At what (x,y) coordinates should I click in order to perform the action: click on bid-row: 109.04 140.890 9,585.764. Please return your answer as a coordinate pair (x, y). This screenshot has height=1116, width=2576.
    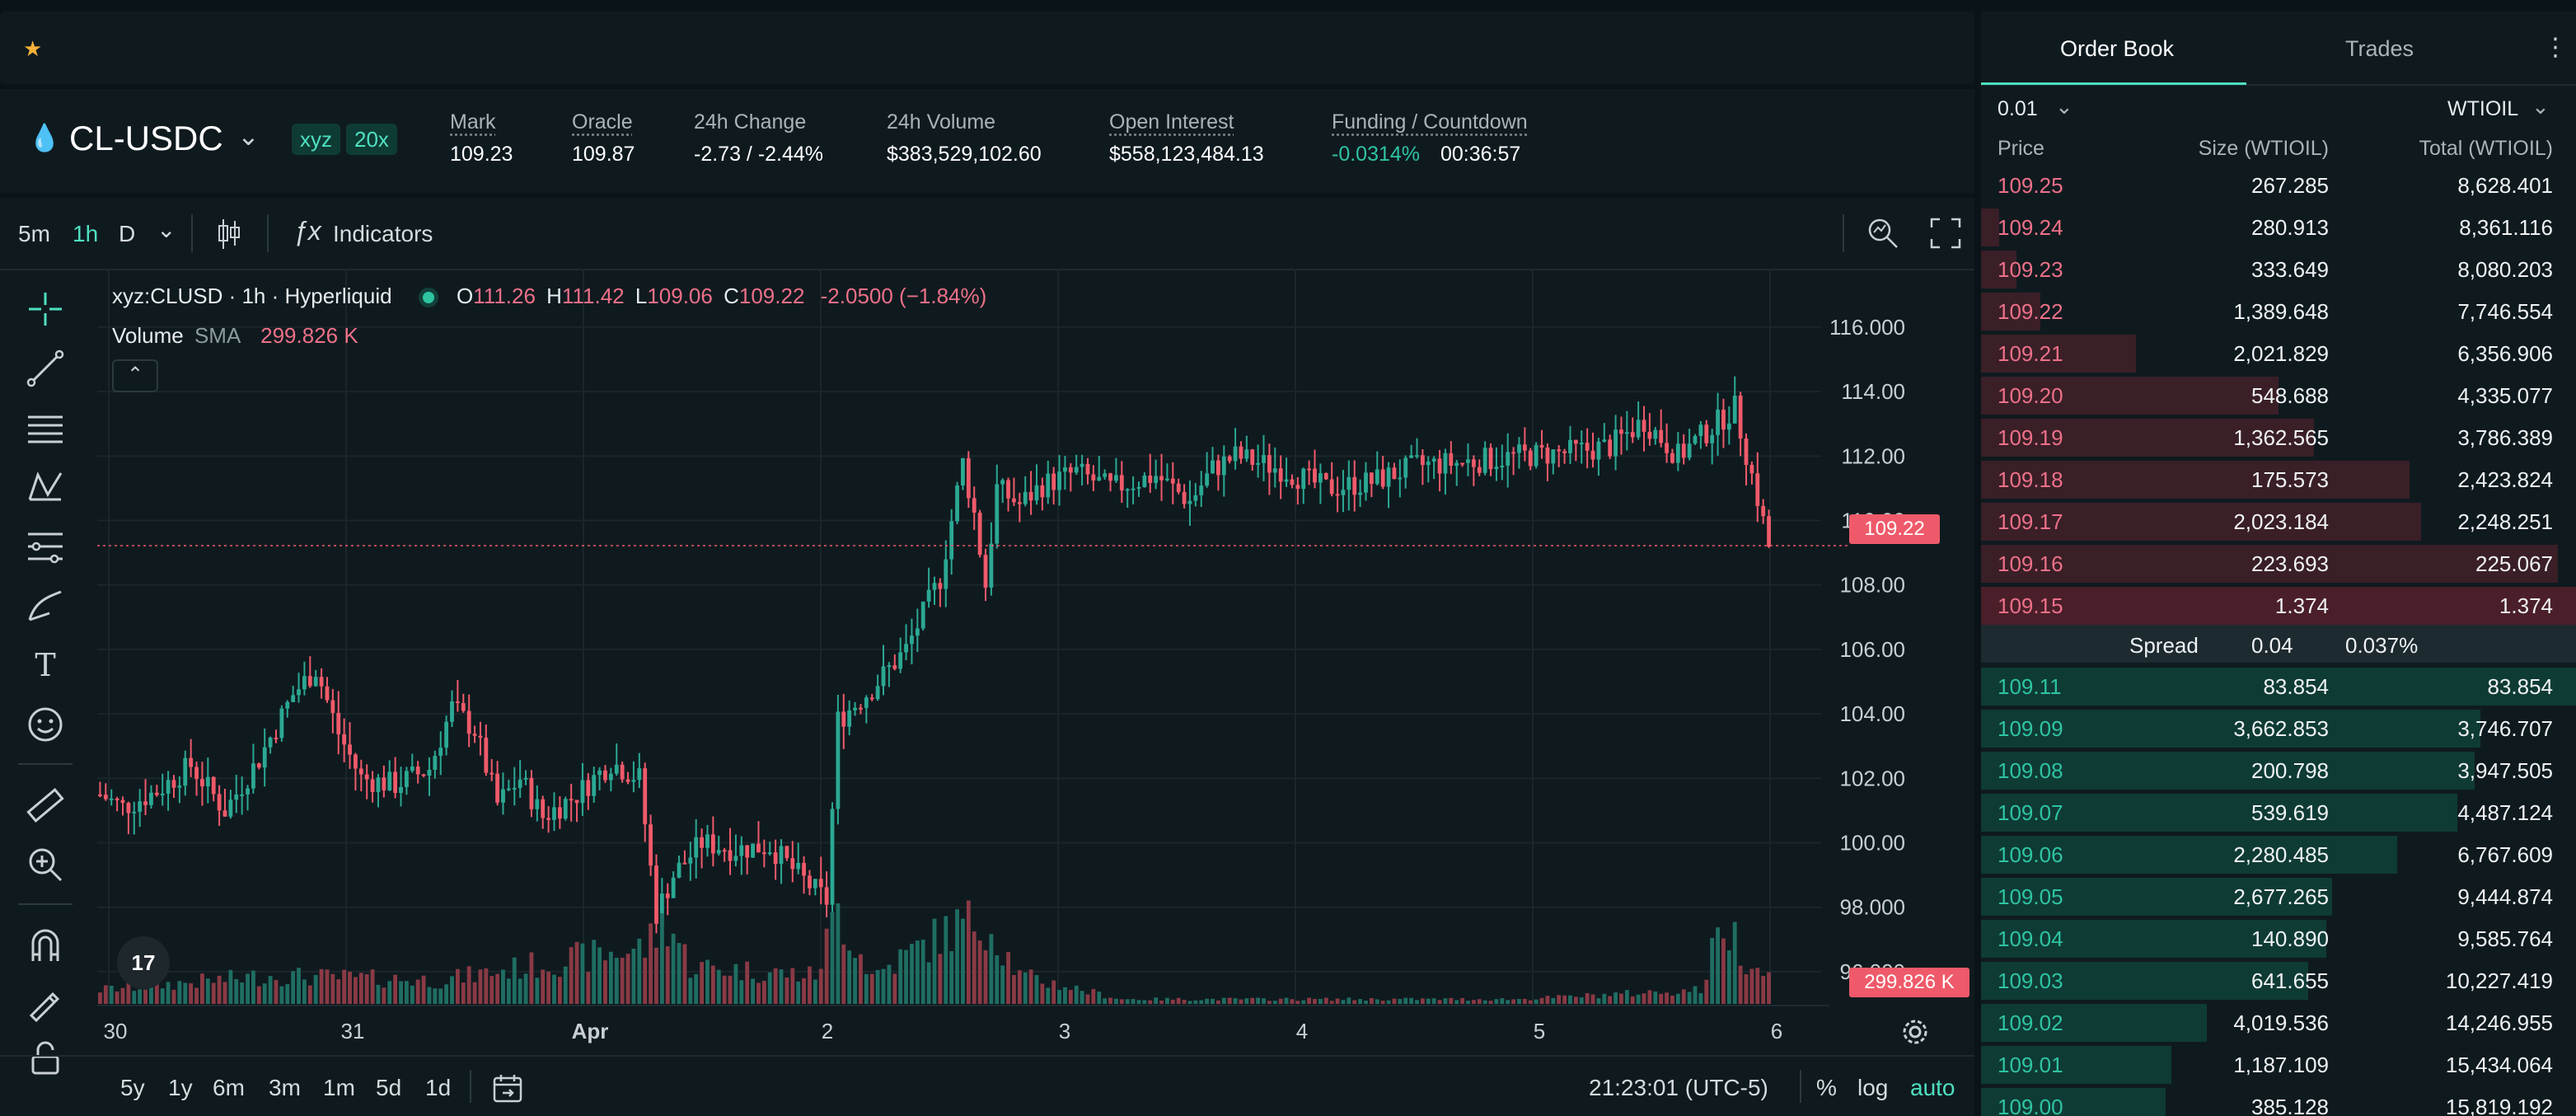
    Looking at the image, I should click on (2278, 938).